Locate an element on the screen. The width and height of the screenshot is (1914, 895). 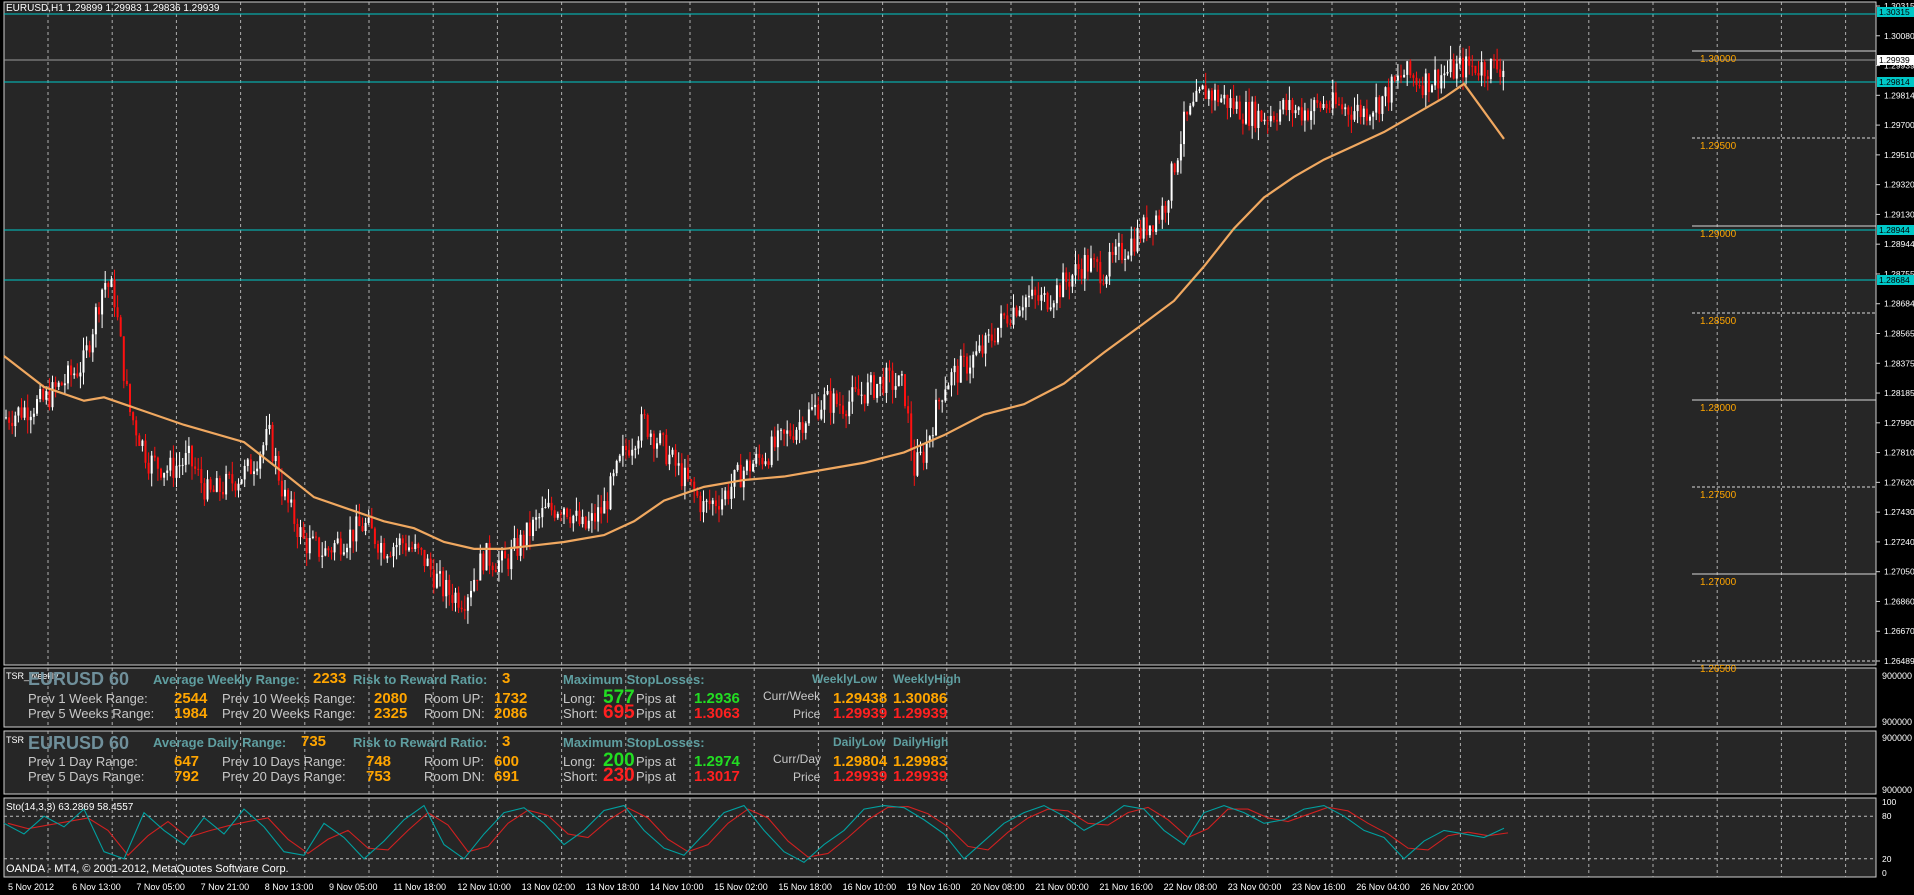
daily-long-price: 1.2974 is located at coordinates (717, 761).